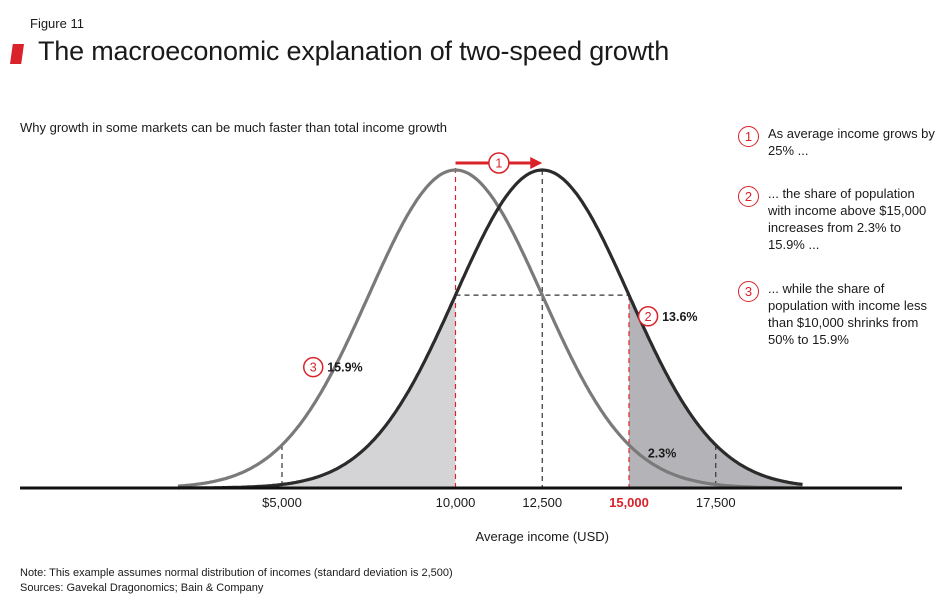  Describe the element at coordinates (748, 291) in the screenshot. I see `legend-marker-3: 3` at that location.